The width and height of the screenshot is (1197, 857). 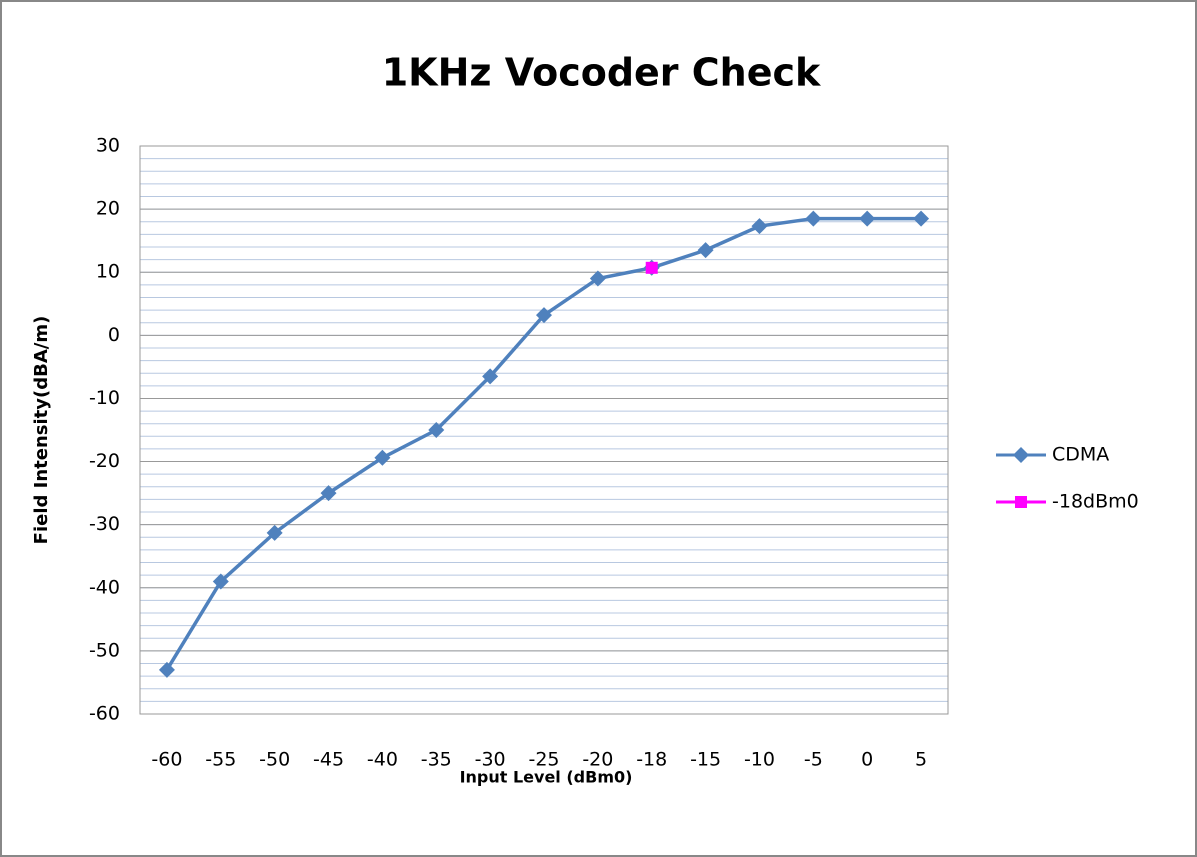 I want to click on y-tick-label: 10, so click(x=108, y=272).